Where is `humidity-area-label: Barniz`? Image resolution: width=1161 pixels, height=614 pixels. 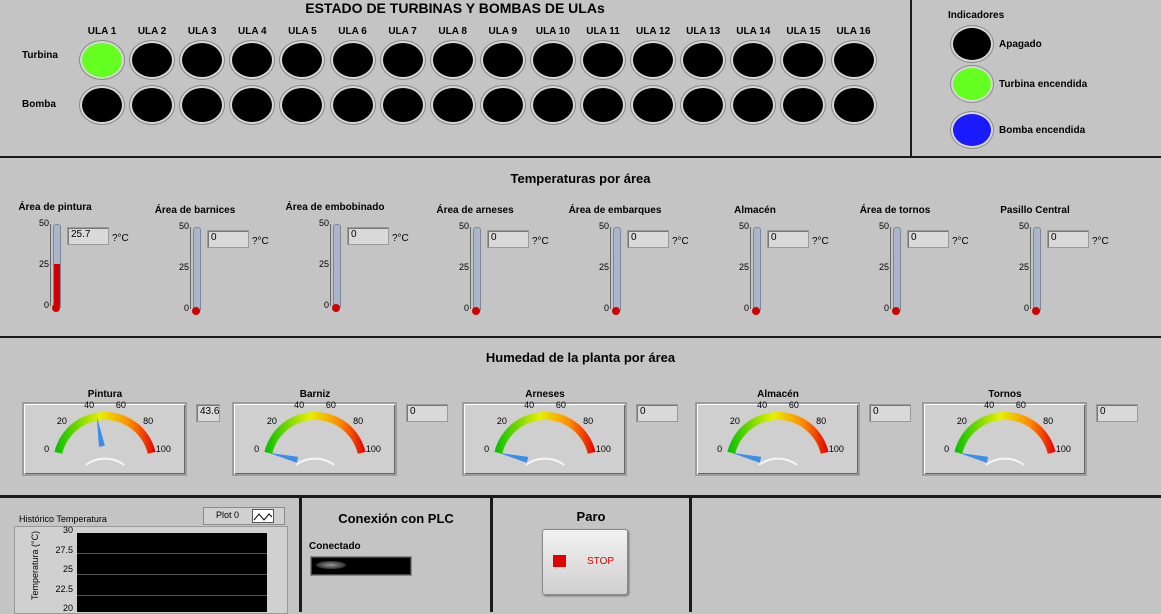
humidity-area-label: Barniz is located at coordinates (315, 394).